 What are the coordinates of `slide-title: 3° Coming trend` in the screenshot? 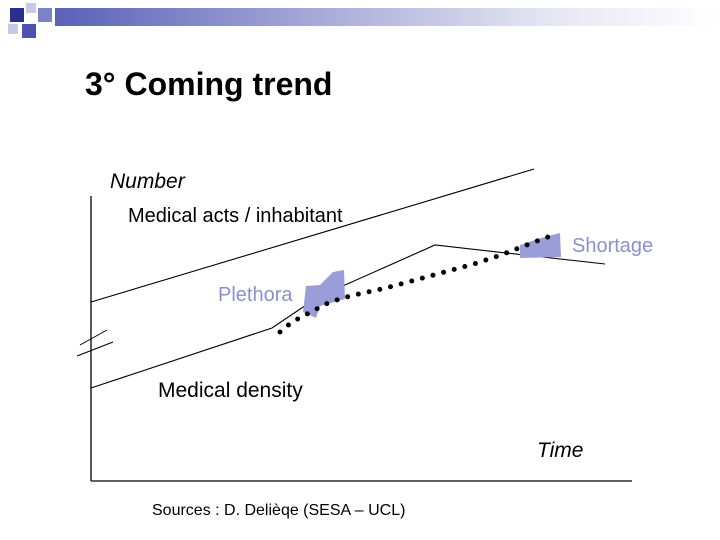 It's located at (209, 84).